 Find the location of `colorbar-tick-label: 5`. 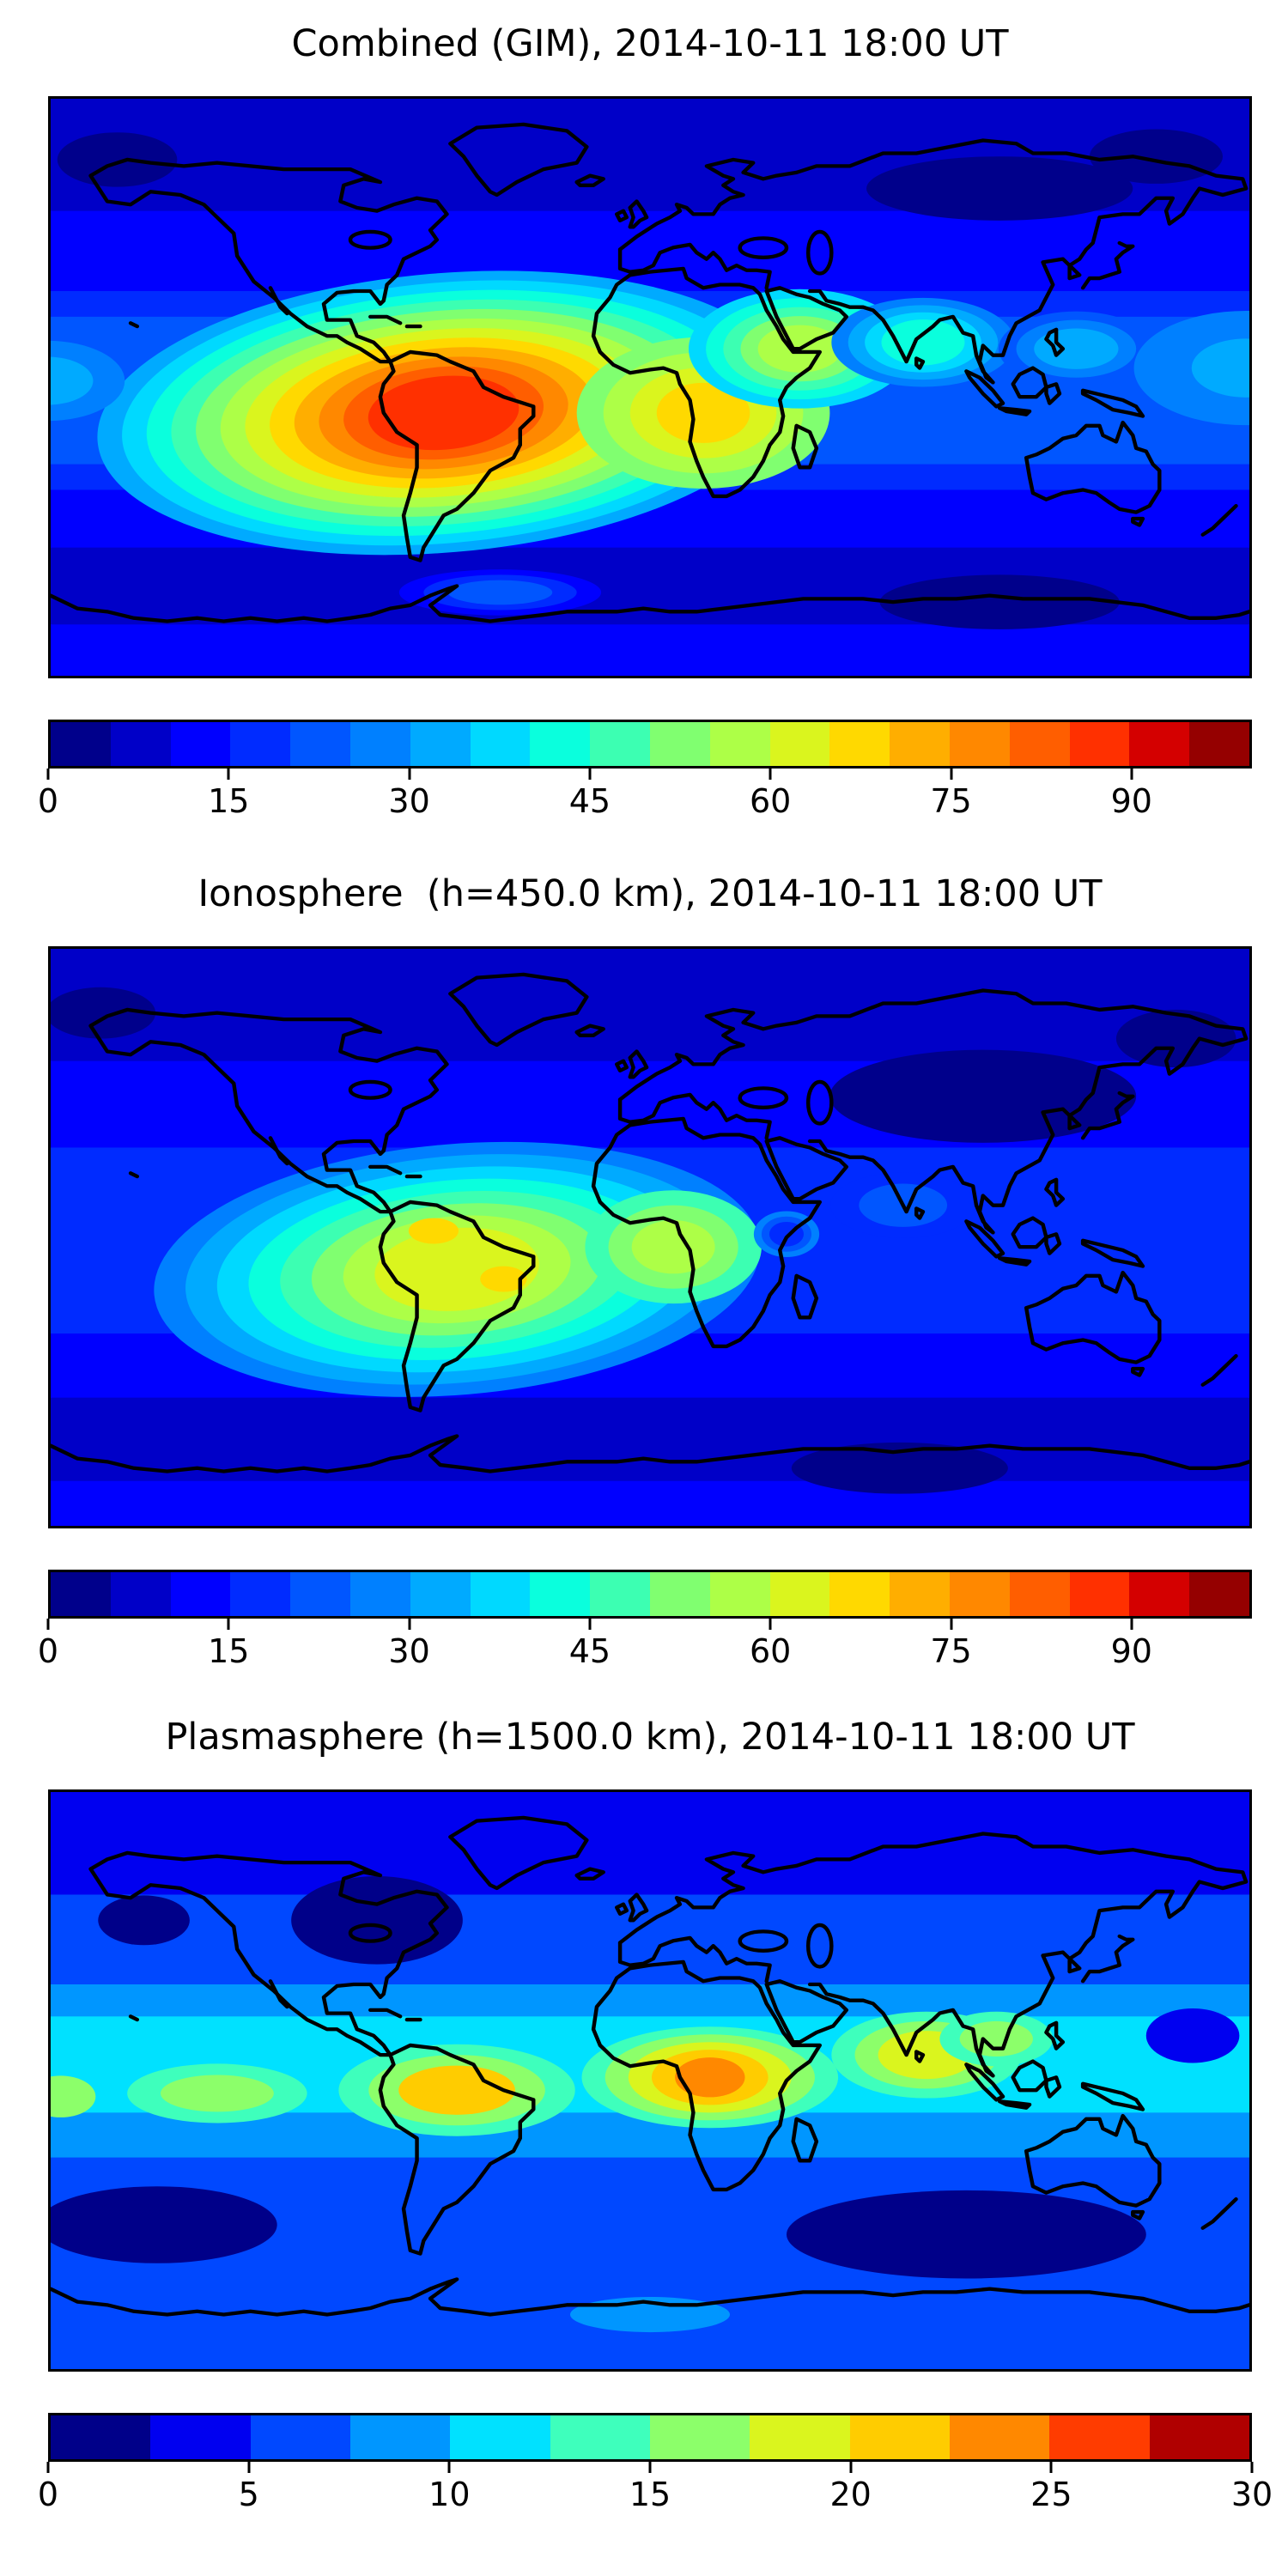

colorbar-tick-label: 5 is located at coordinates (249, 2494).